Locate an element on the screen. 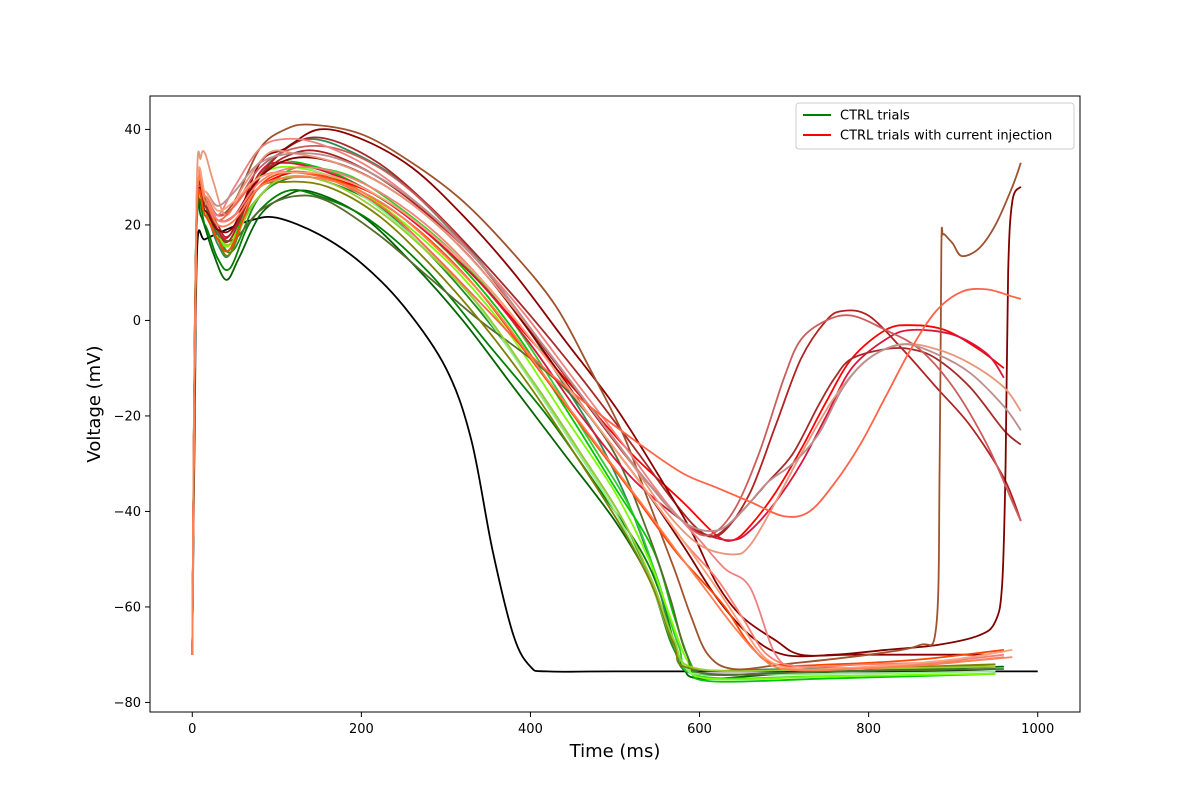 This screenshot has height=800, width=1200. x-tick-label: 200 is located at coordinates (361, 729).